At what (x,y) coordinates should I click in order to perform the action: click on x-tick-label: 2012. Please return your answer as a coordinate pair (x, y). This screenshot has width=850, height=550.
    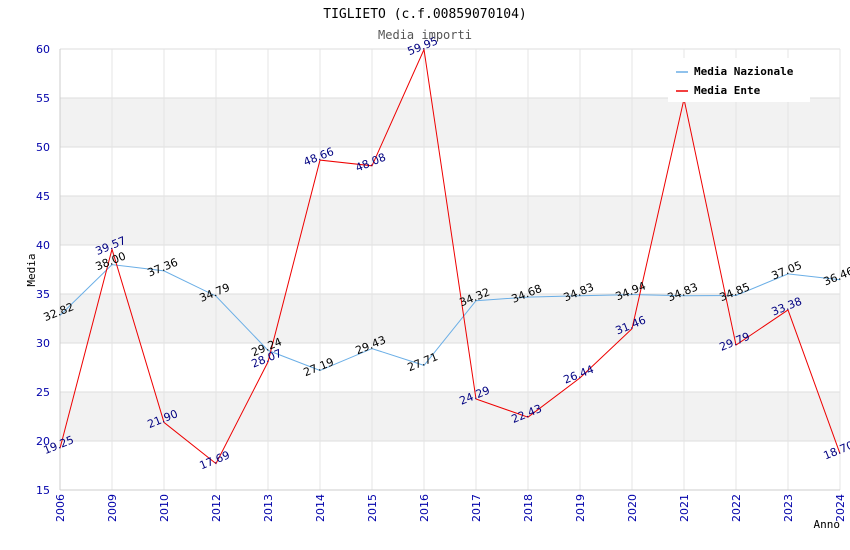
    Looking at the image, I should click on (216, 508).